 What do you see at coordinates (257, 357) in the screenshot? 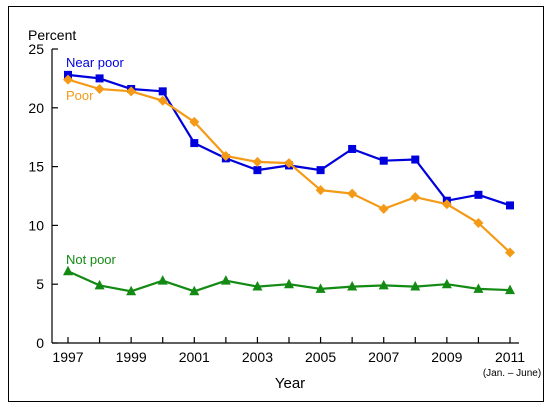
I see `x-tick-label: 2003` at bounding box center [257, 357].